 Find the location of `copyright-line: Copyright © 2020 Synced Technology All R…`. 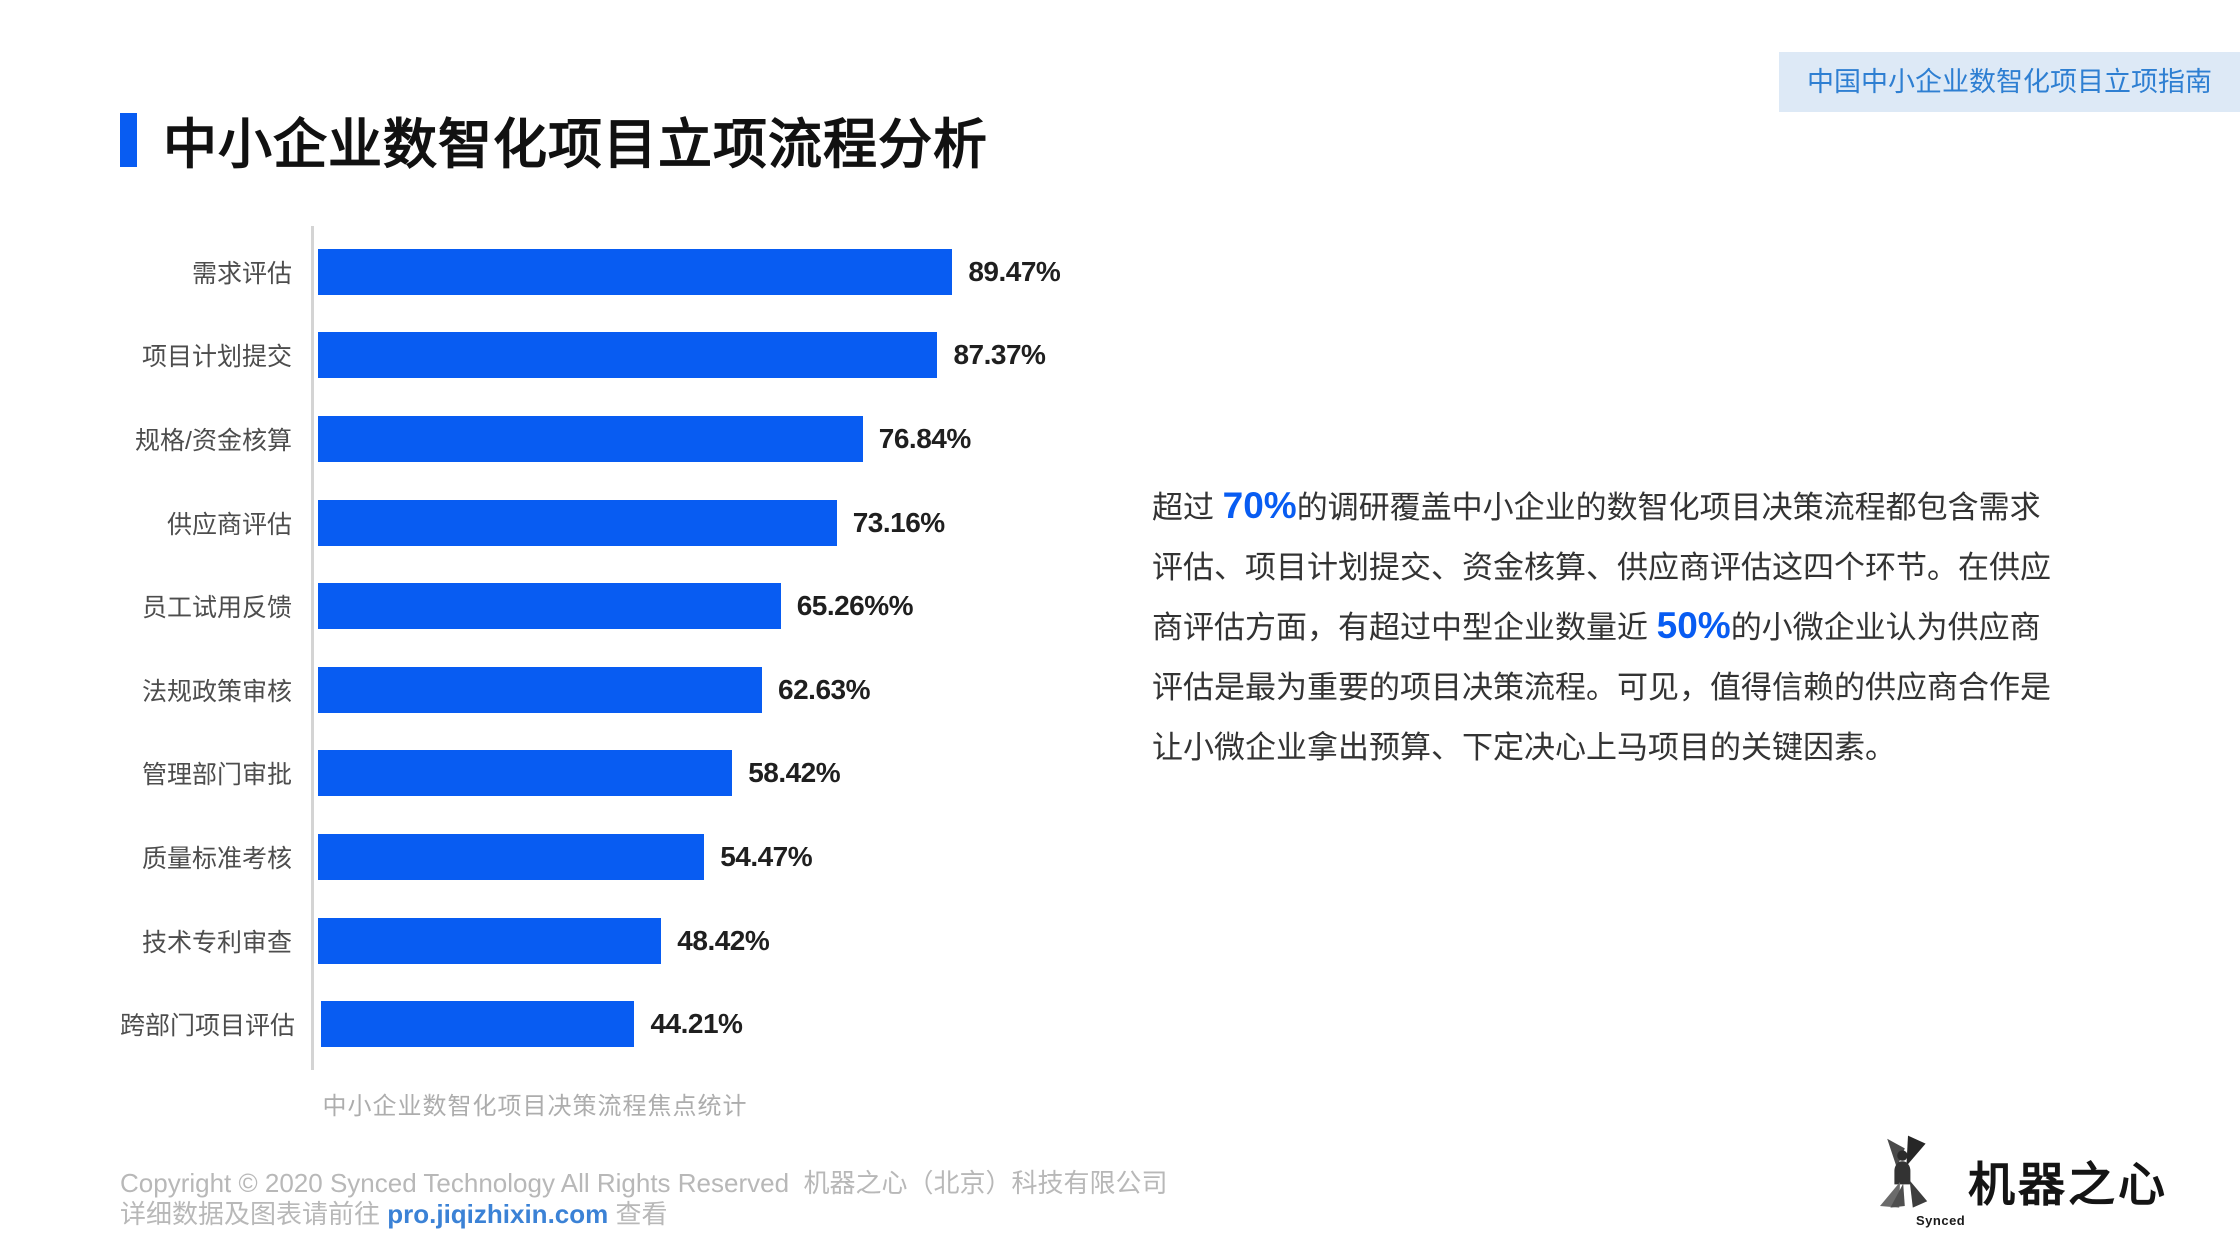

copyright-line: Copyright © 2020 Synced Technology All R… is located at coordinates (644, 1183).